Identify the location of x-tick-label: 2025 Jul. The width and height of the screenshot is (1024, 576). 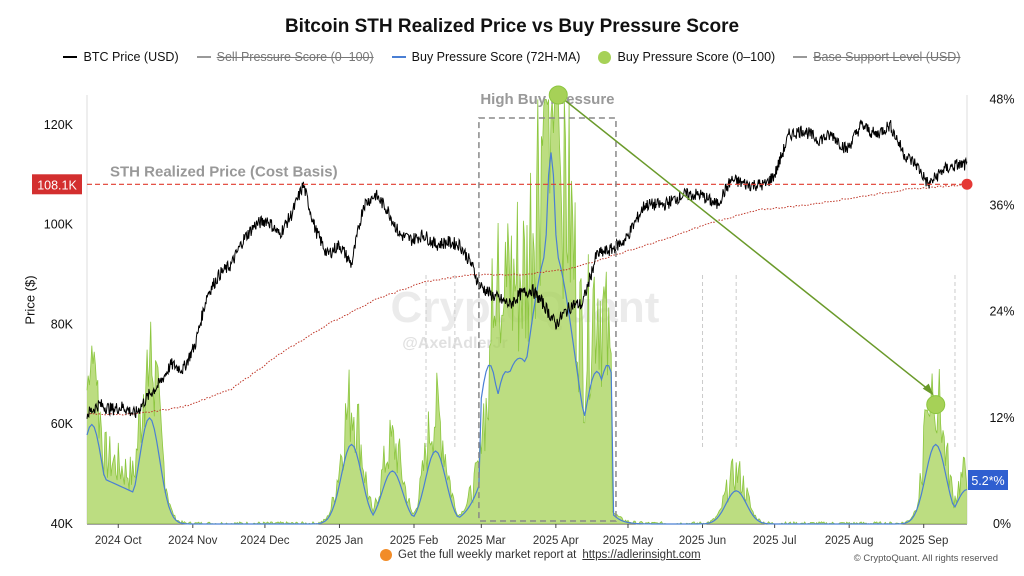
(774, 541).